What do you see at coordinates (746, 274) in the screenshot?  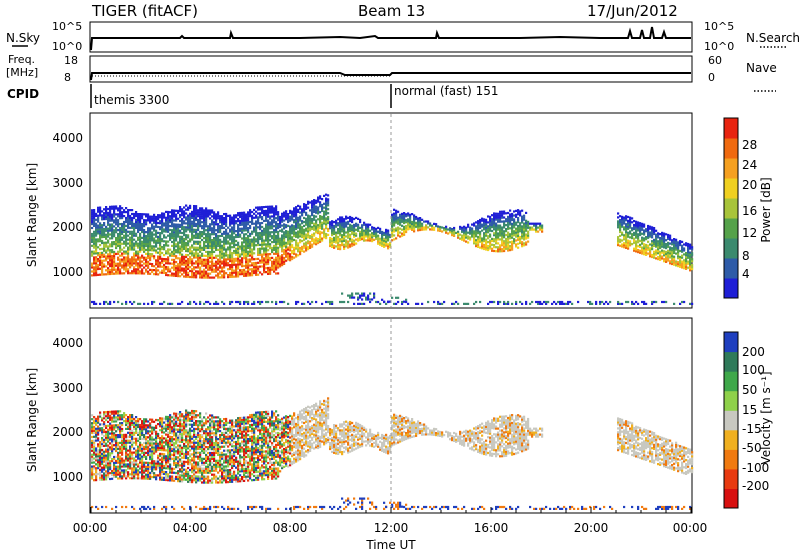 I see `power-cbar-tick-4: 4` at bounding box center [746, 274].